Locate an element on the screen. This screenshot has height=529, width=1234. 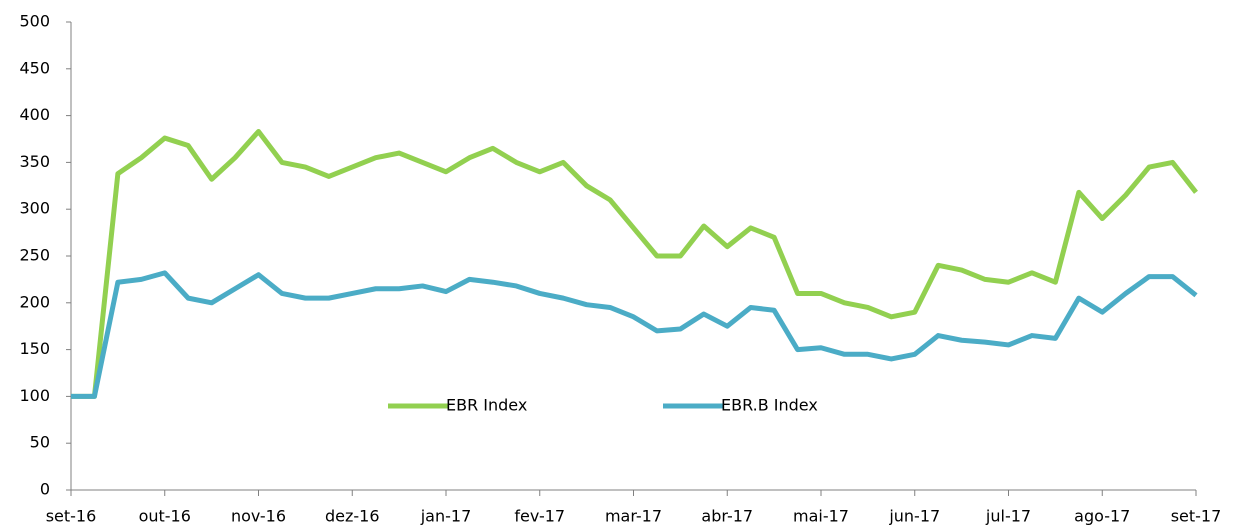
x-tick-label: set-17 is located at coordinates (1196, 516).